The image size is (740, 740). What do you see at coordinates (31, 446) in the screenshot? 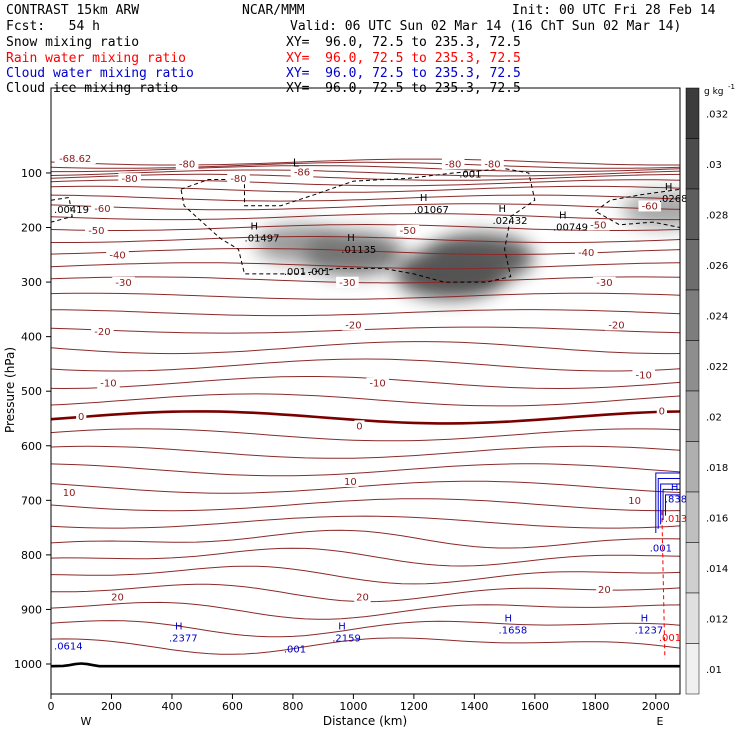
I see `y-tick-label: 600` at bounding box center [31, 446].